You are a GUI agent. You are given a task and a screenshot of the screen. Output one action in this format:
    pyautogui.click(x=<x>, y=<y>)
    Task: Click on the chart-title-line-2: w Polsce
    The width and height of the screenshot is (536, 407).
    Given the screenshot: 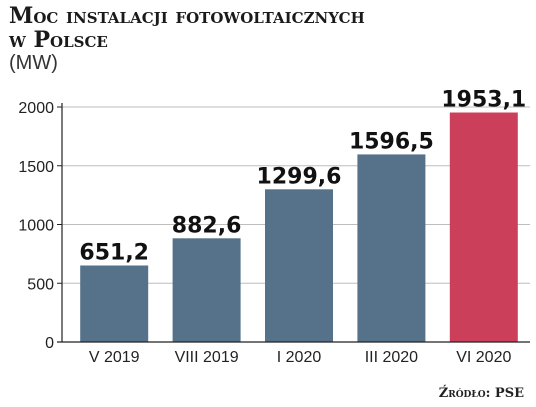 What is the action you would take?
    pyautogui.click(x=58, y=40)
    